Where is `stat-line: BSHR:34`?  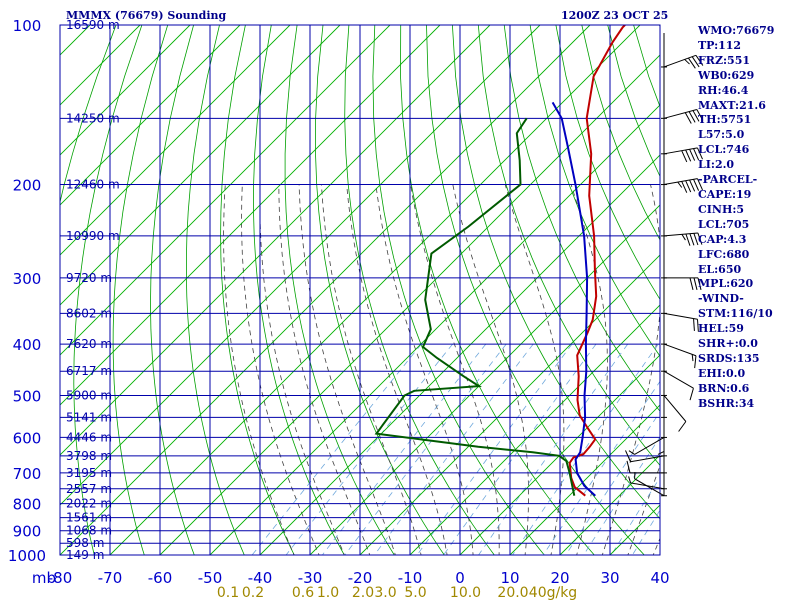 stat-line: BSHR:34 is located at coordinates (726, 403).